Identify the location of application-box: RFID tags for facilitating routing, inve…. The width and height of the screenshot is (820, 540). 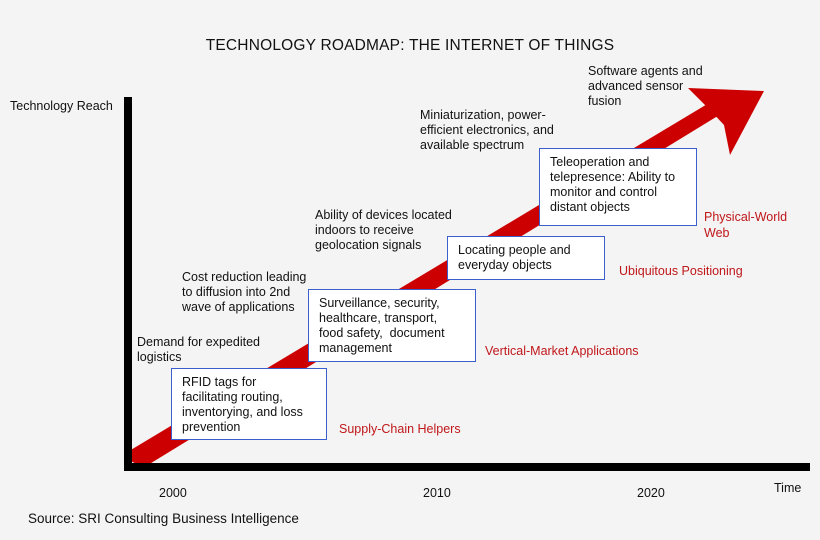
(249, 404).